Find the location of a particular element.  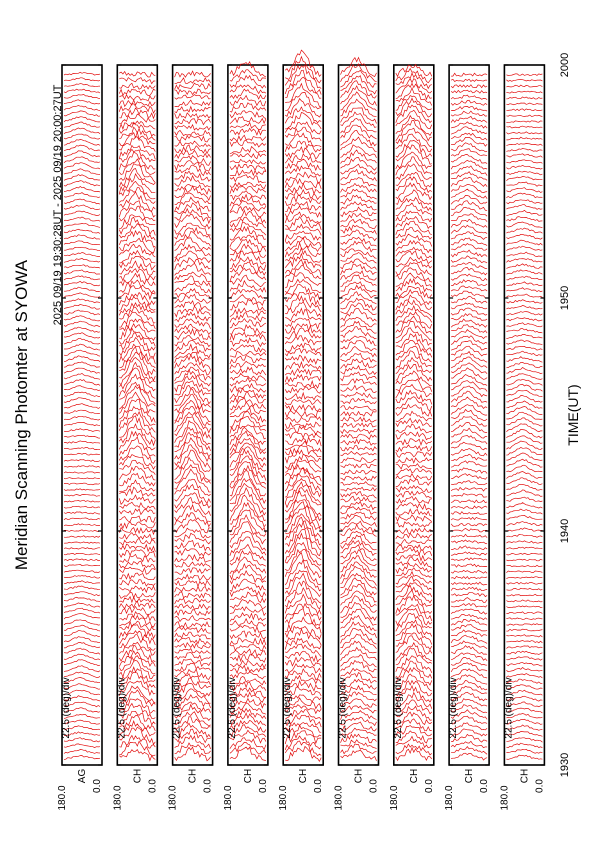

channel-panel: 180.0 0.0 CH 22.5 (deg)/div is located at coordinates (357, 433).